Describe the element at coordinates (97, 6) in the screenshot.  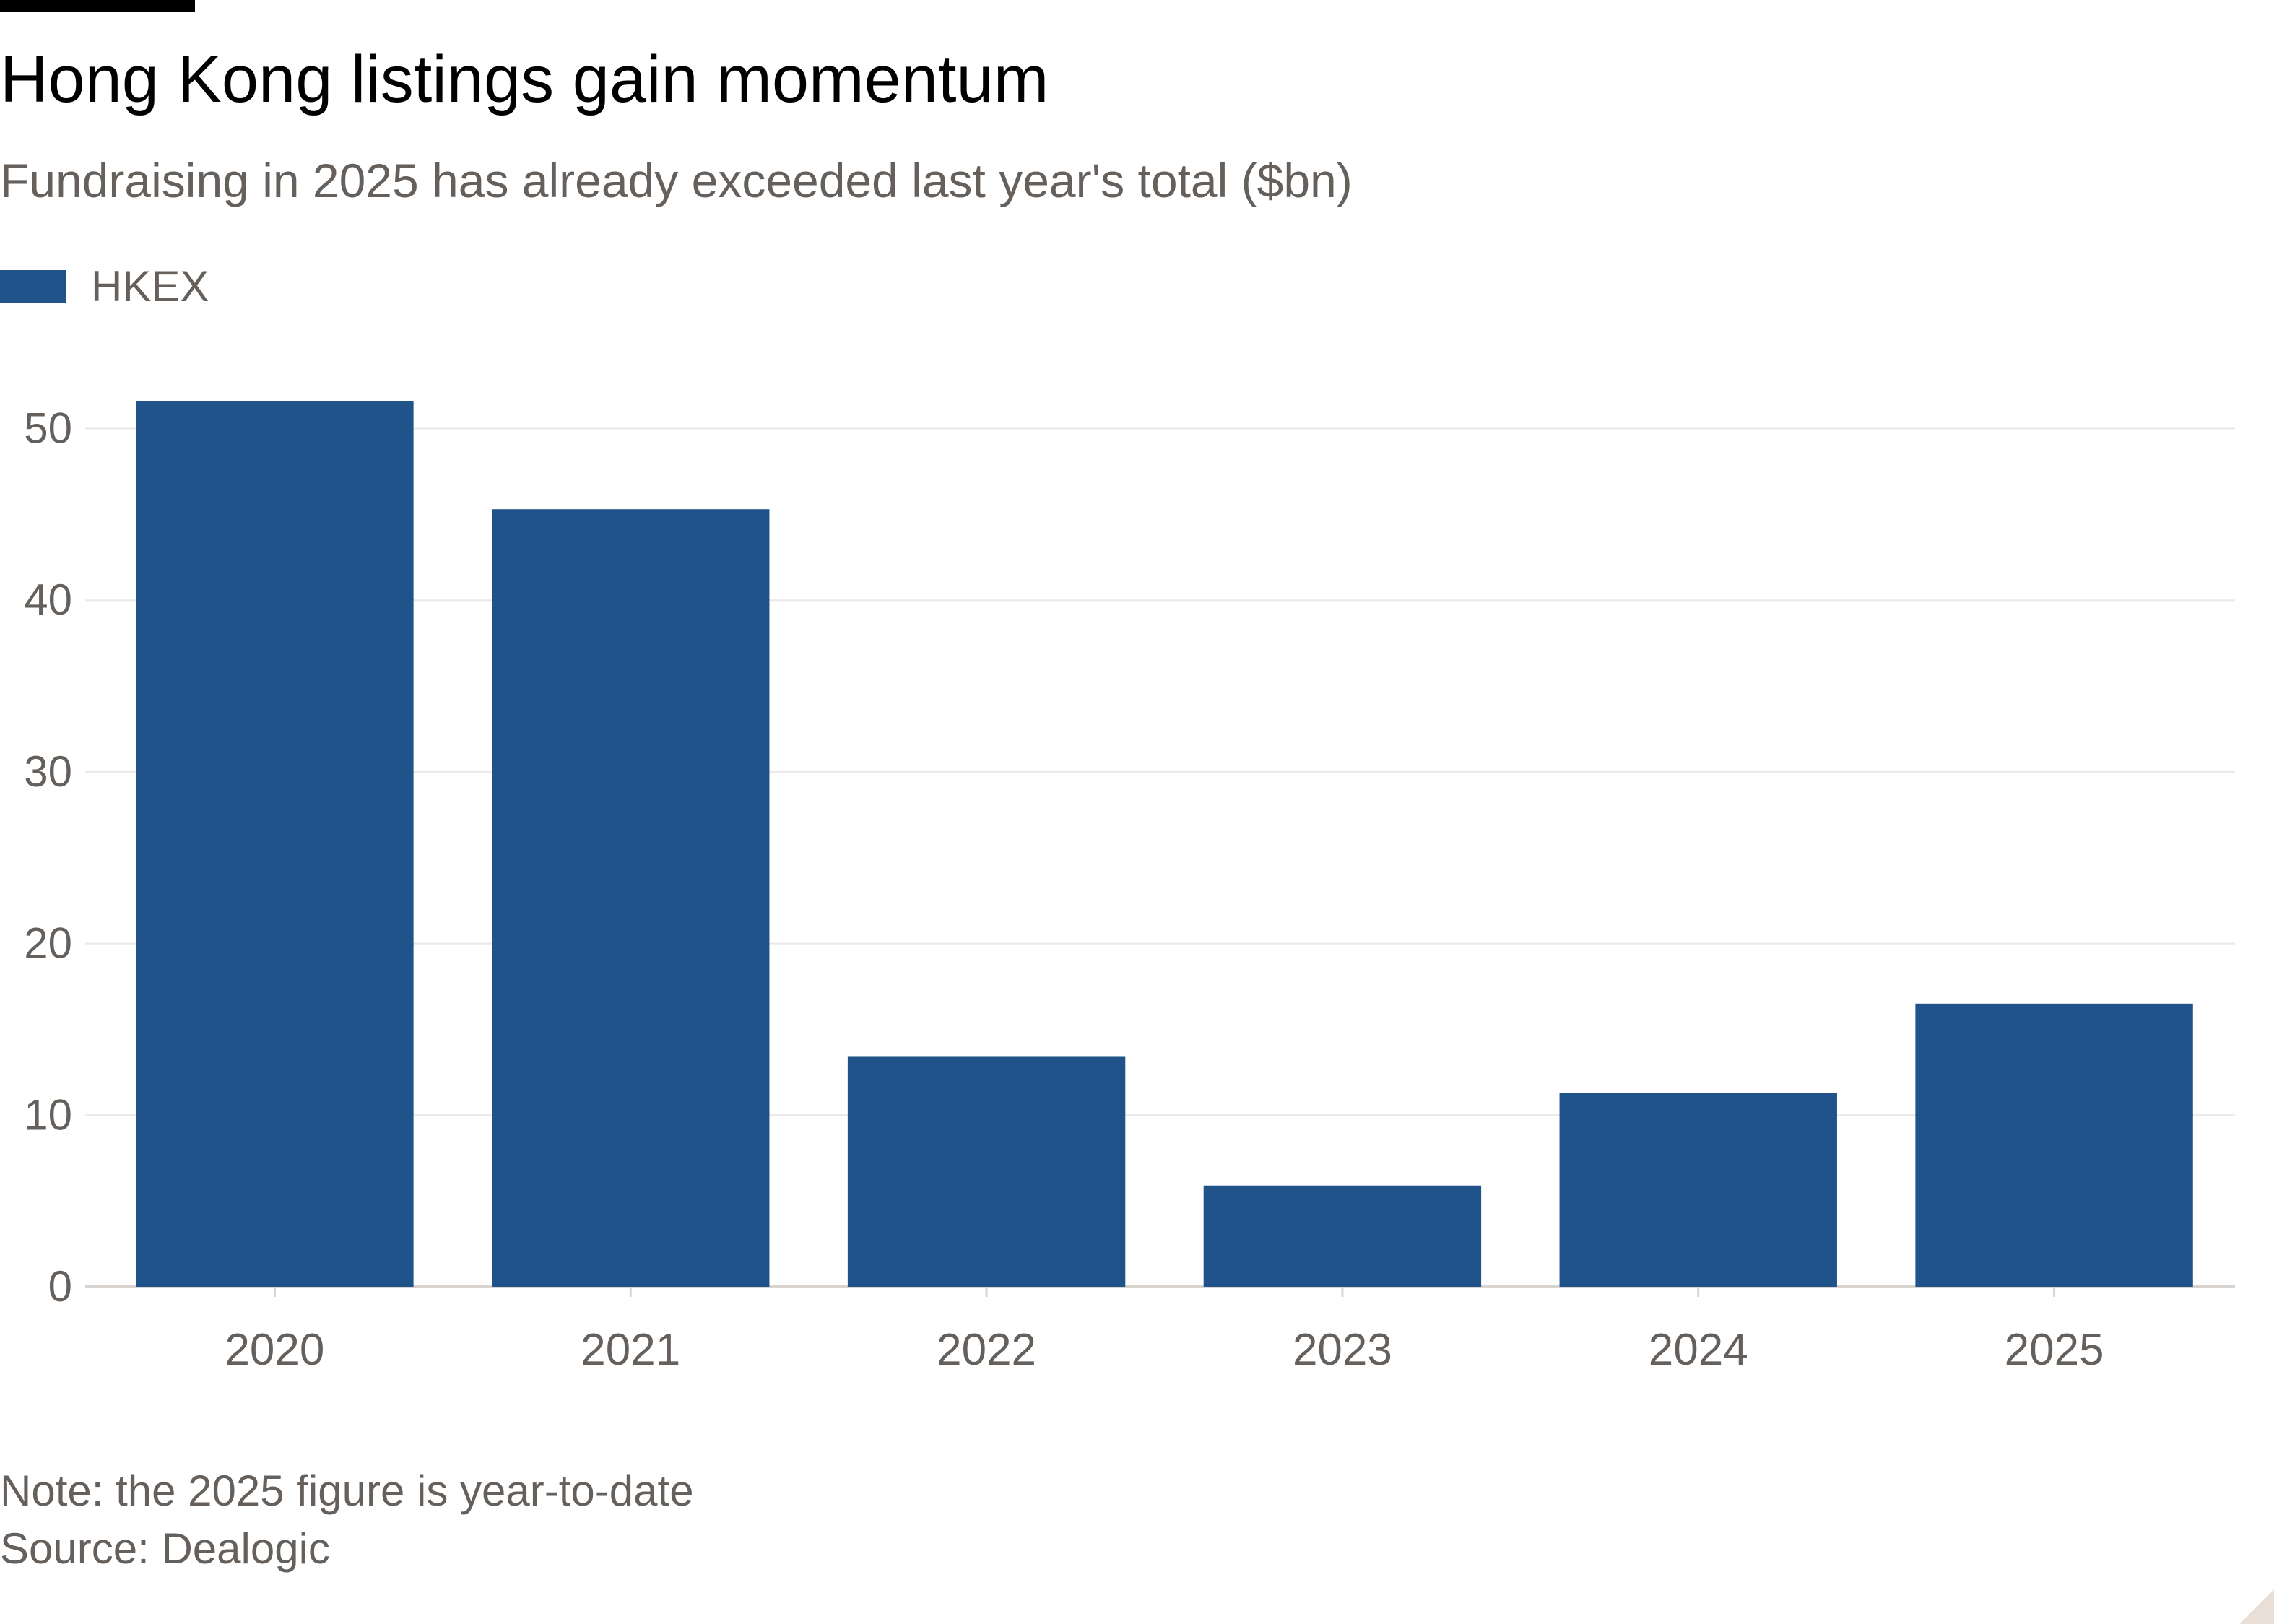
I see `top-rule` at that location.